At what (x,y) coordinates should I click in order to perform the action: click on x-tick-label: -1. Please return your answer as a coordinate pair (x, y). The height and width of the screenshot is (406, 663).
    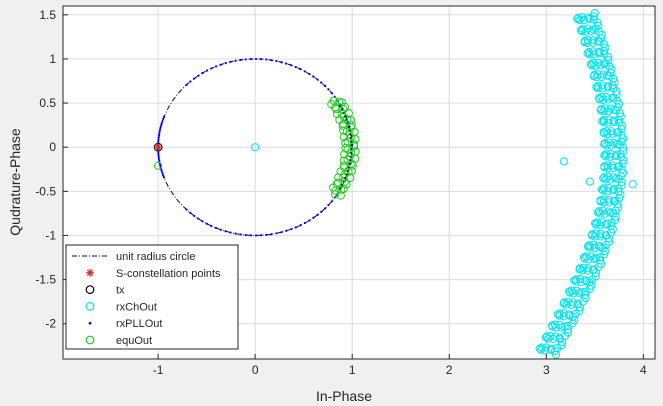
    Looking at the image, I should click on (158, 370).